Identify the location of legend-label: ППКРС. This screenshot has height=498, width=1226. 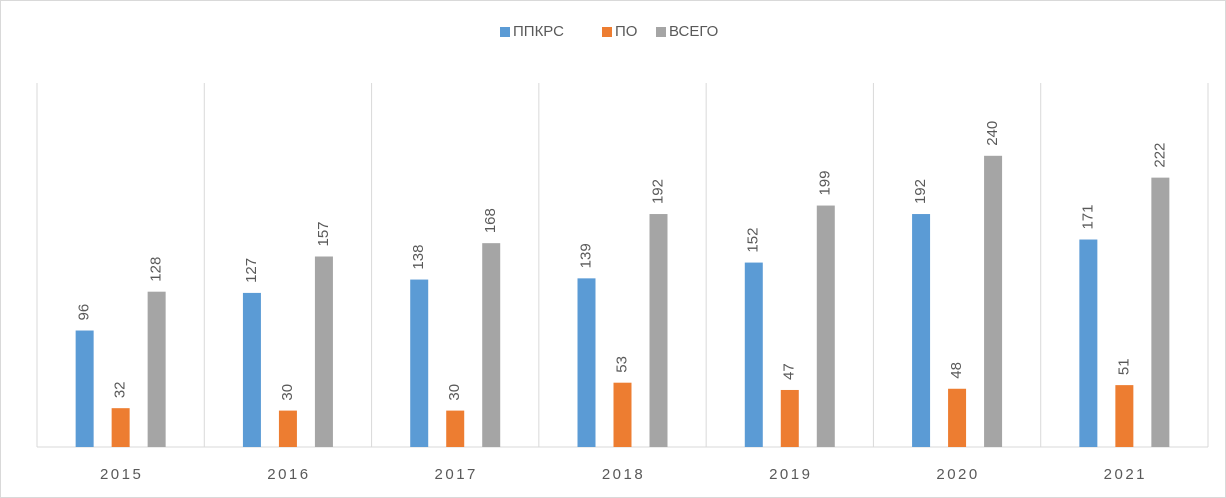
(538, 31).